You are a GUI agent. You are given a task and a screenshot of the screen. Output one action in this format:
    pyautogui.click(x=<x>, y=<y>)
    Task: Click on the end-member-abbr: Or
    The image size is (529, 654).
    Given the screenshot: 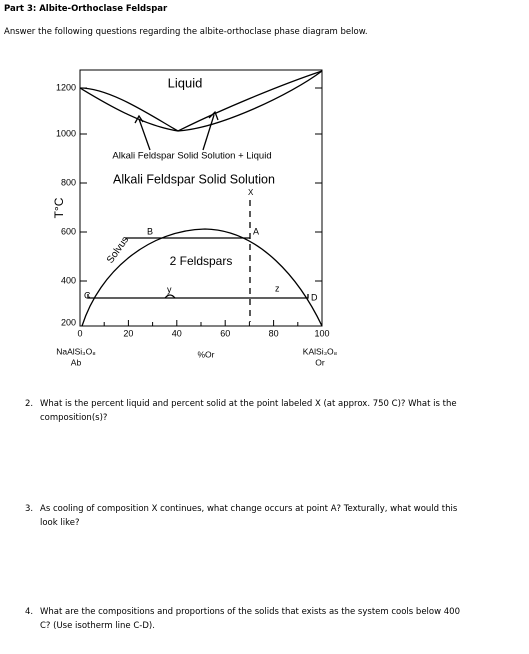 What is the action you would take?
    pyautogui.click(x=320, y=362)
    